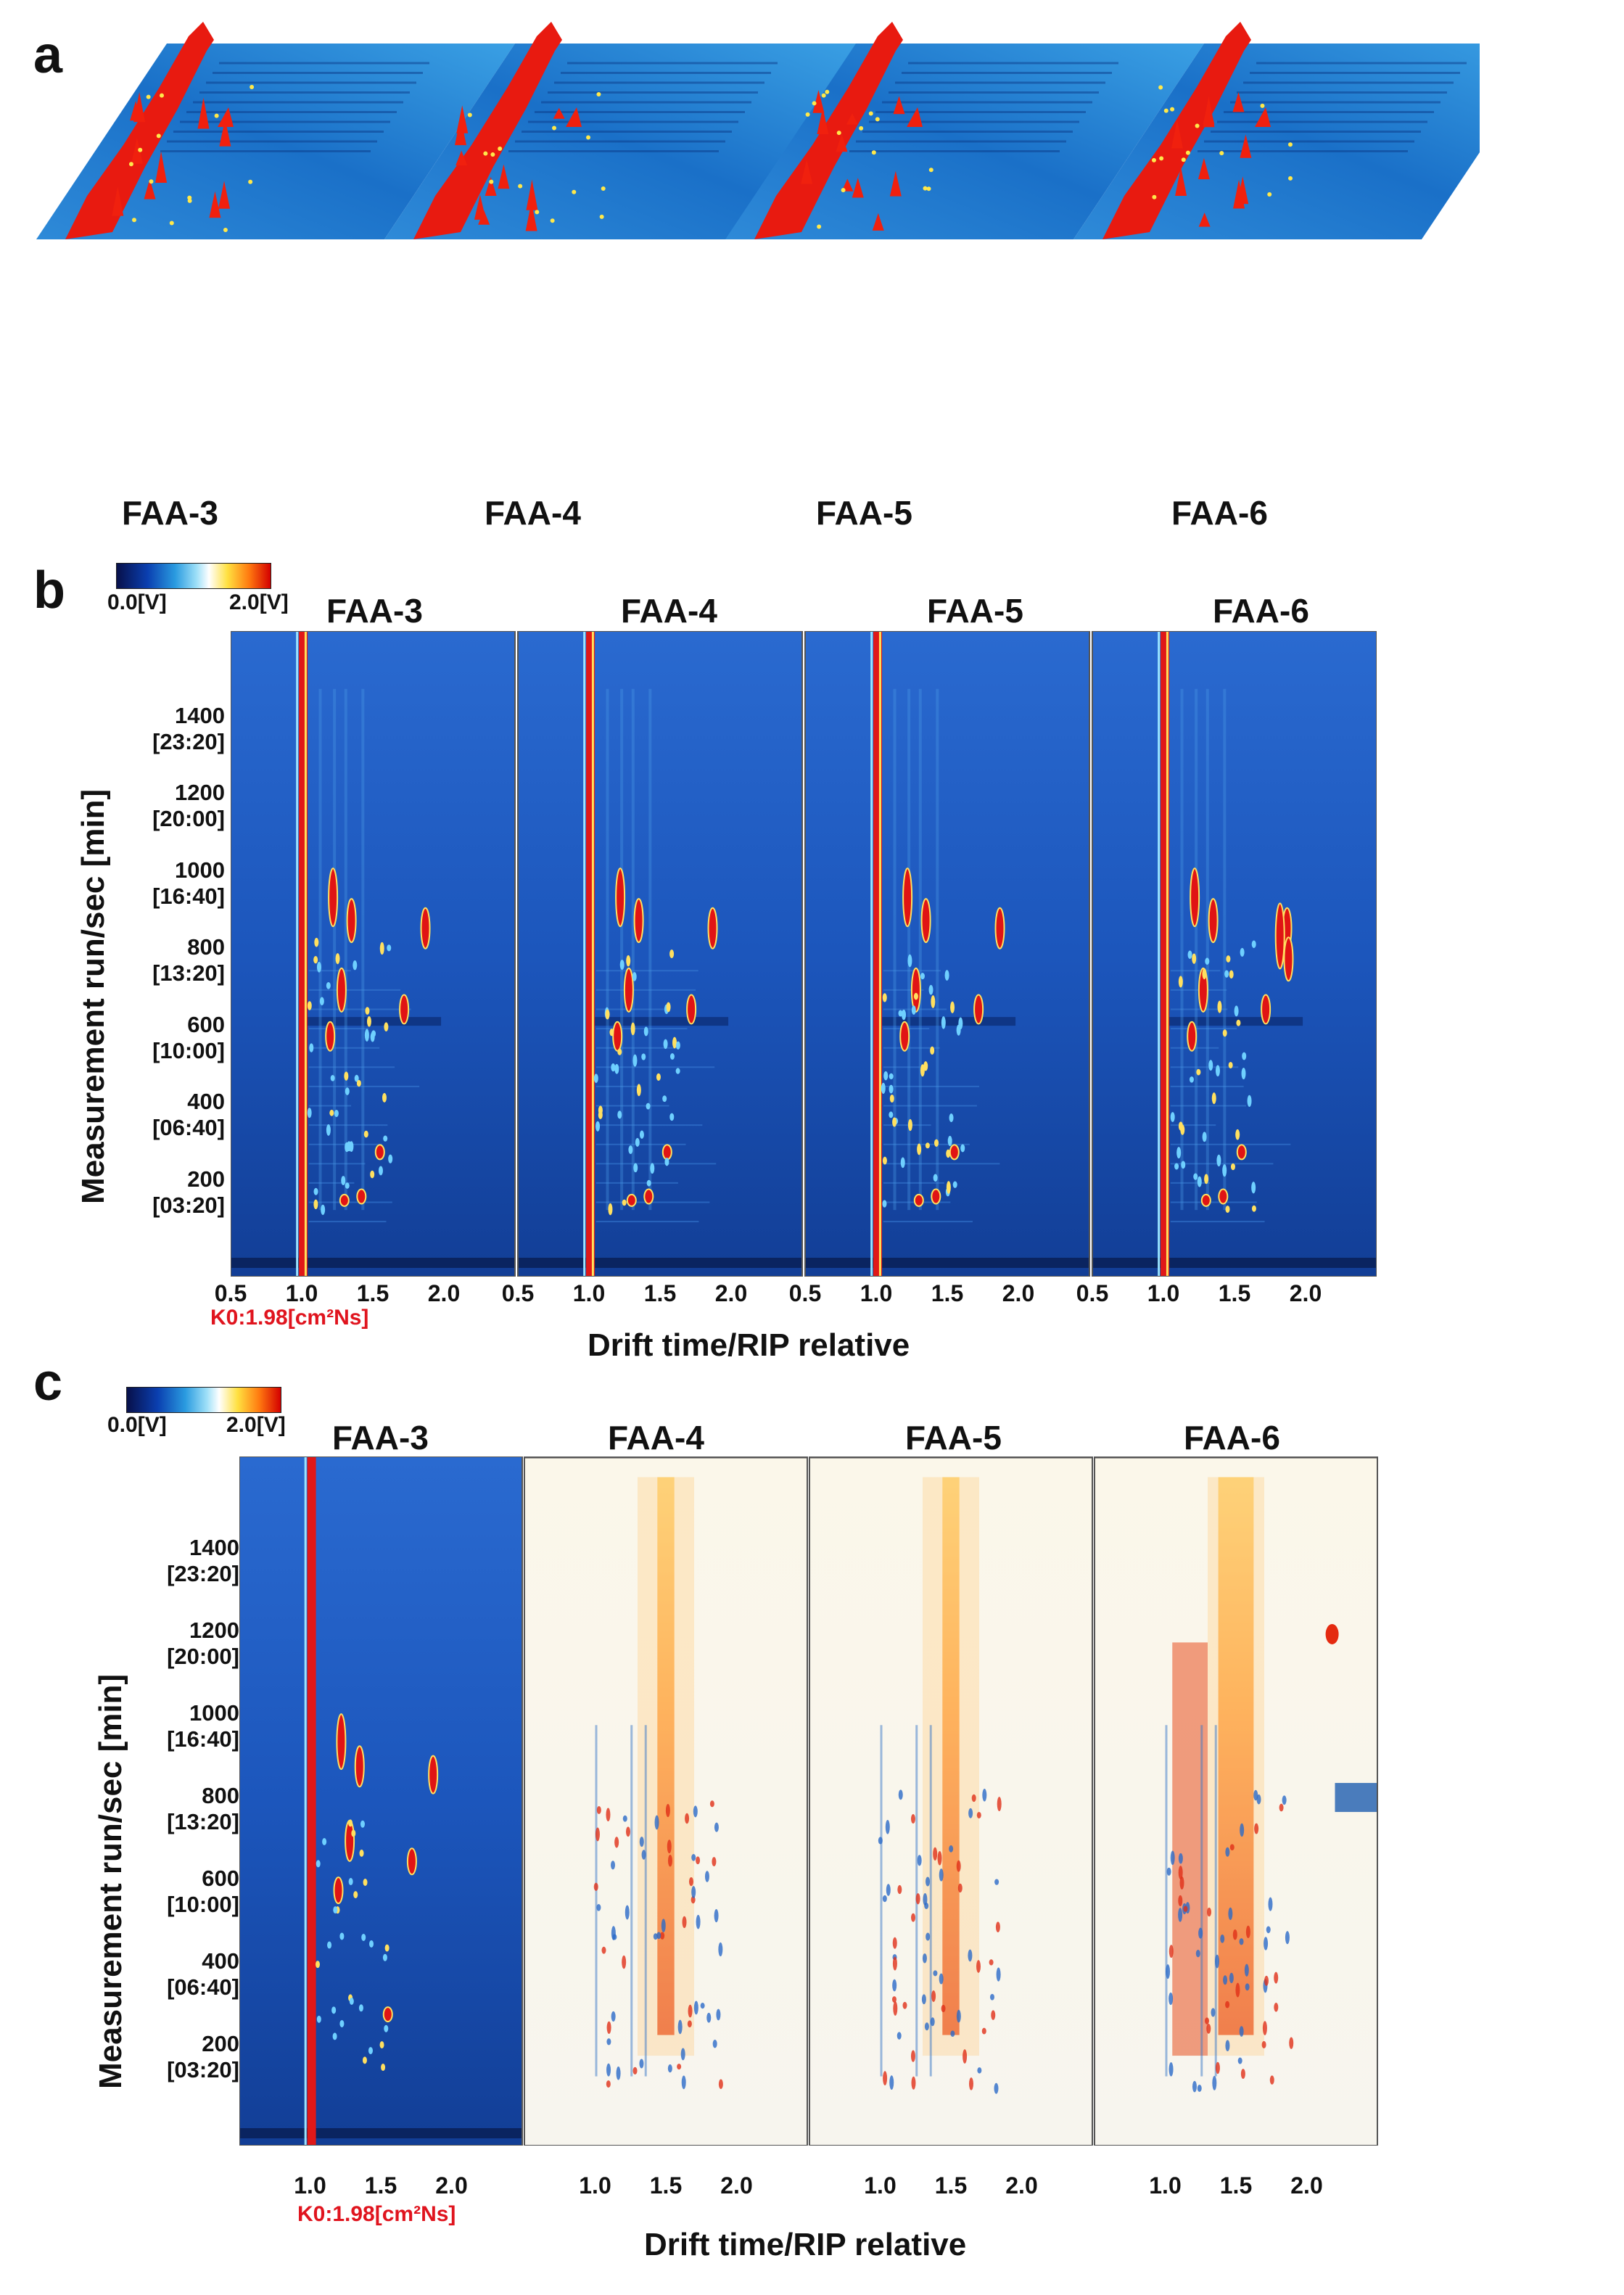  Describe the element at coordinates (310, 2185) in the screenshot. I see `panel-c-x-tick: 1.0` at that location.